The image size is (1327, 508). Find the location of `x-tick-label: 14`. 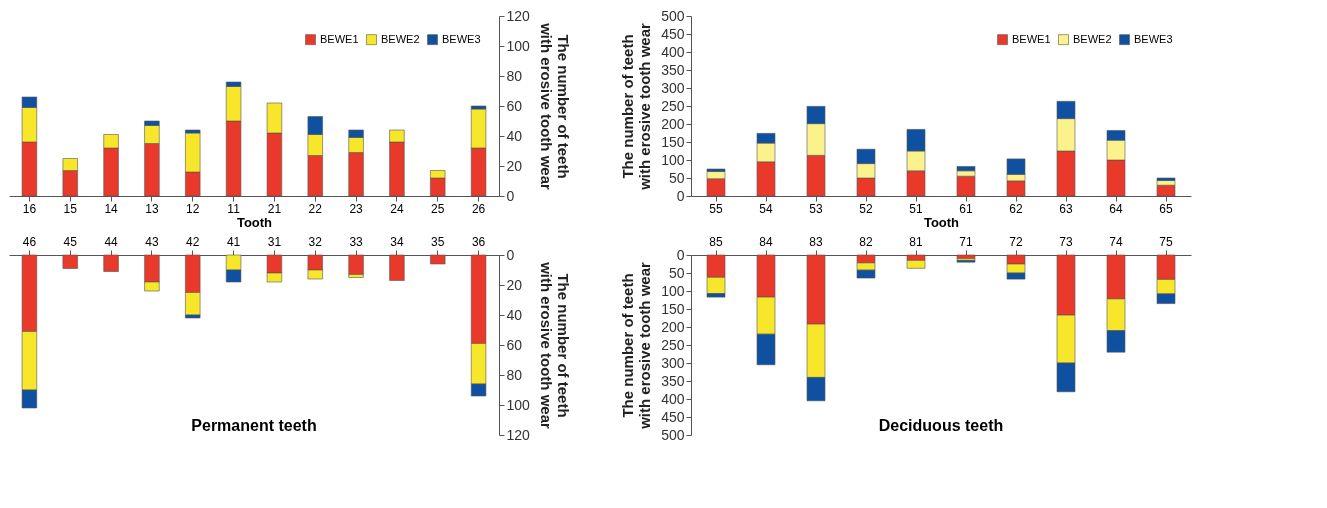

x-tick-label: 14 is located at coordinates (111, 208).